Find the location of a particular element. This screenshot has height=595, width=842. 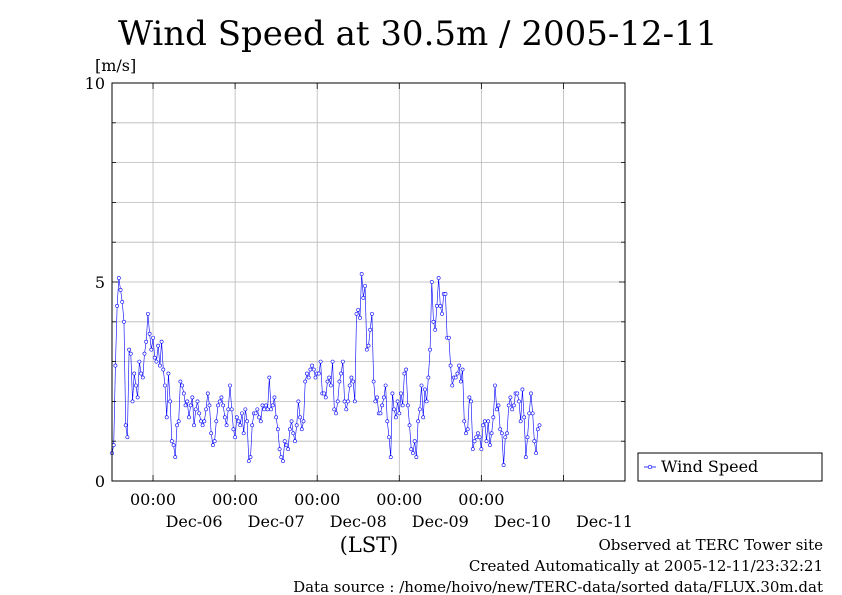

x-tick-label-date: Dec-08 is located at coordinates (358, 521).